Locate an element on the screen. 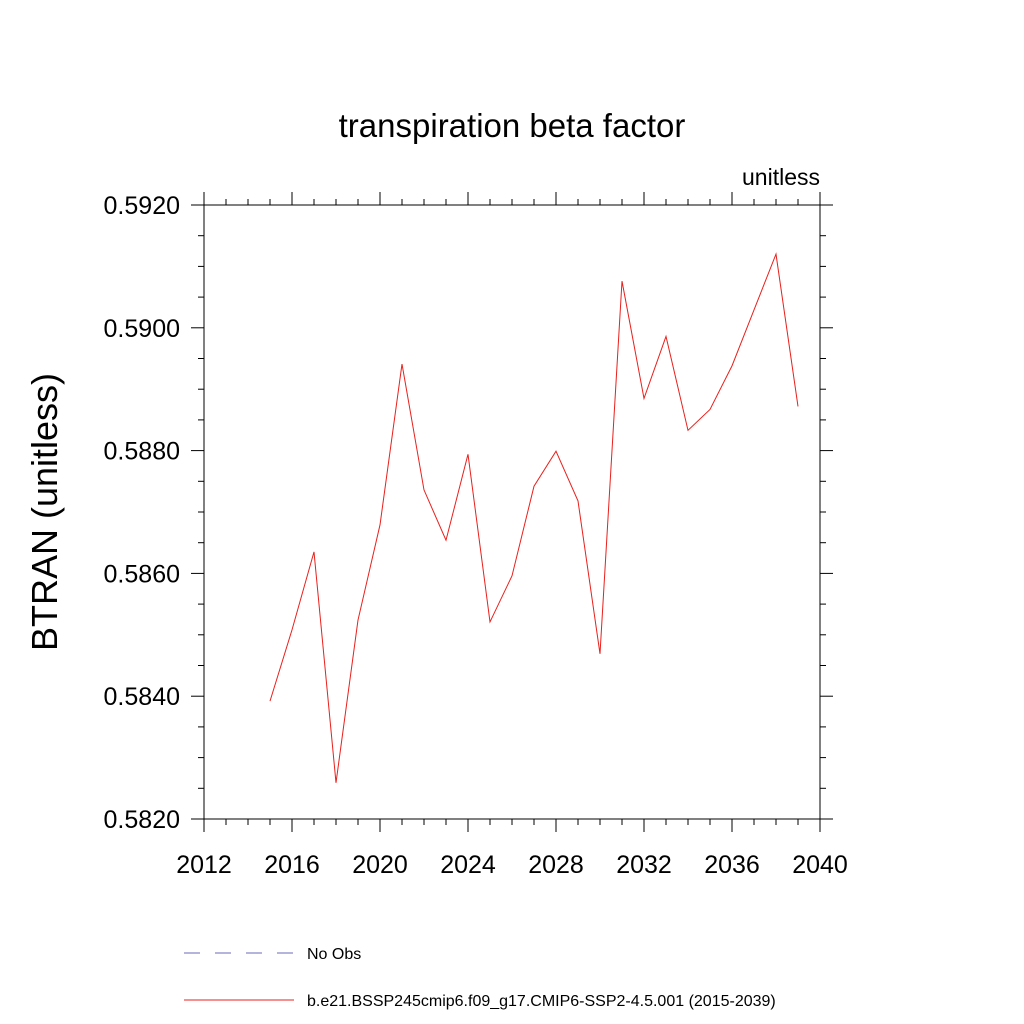 This screenshot has width=1024, height=1024. y-tick-label: 0.5840 is located at coordinates (142, 697).